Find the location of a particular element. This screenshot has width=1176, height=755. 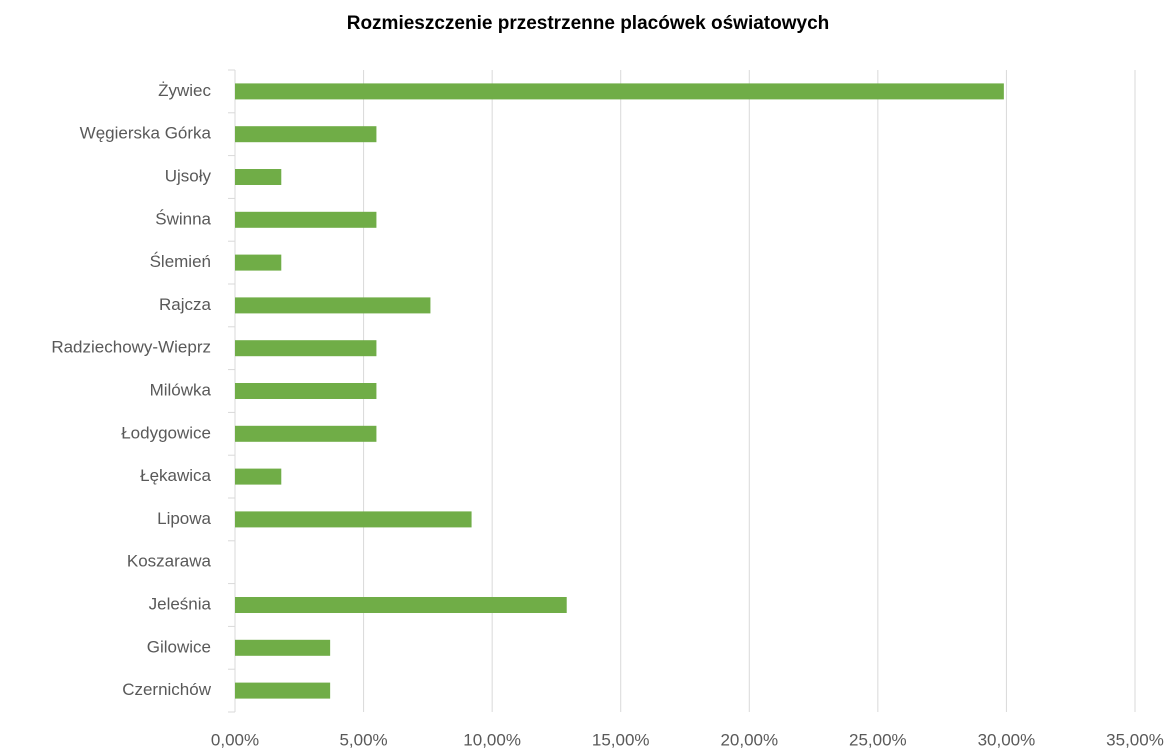

x-tick-label: 25,00% is located at coordinates (878, 739).